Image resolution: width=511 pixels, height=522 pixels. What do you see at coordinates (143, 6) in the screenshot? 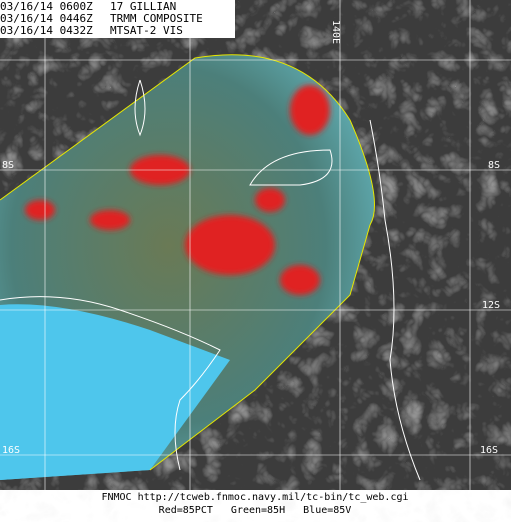
I see `header-label: 17 GILLIAN` at bounding box center [143, 6].